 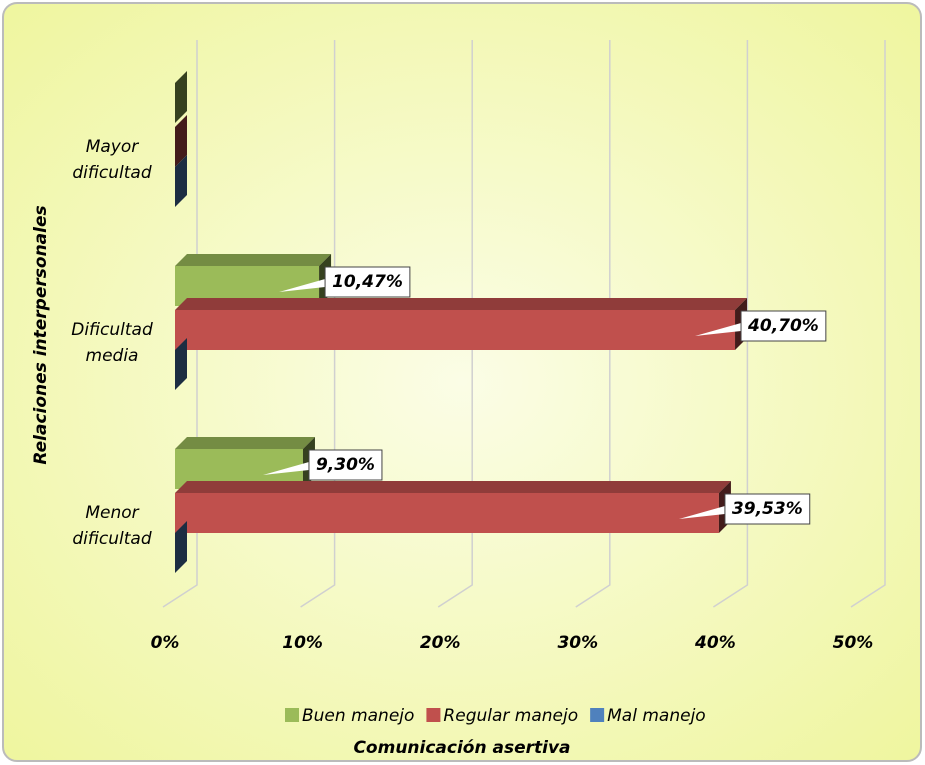 I want to click on legend-label: Buen manejo, so click(x=358, y=716).